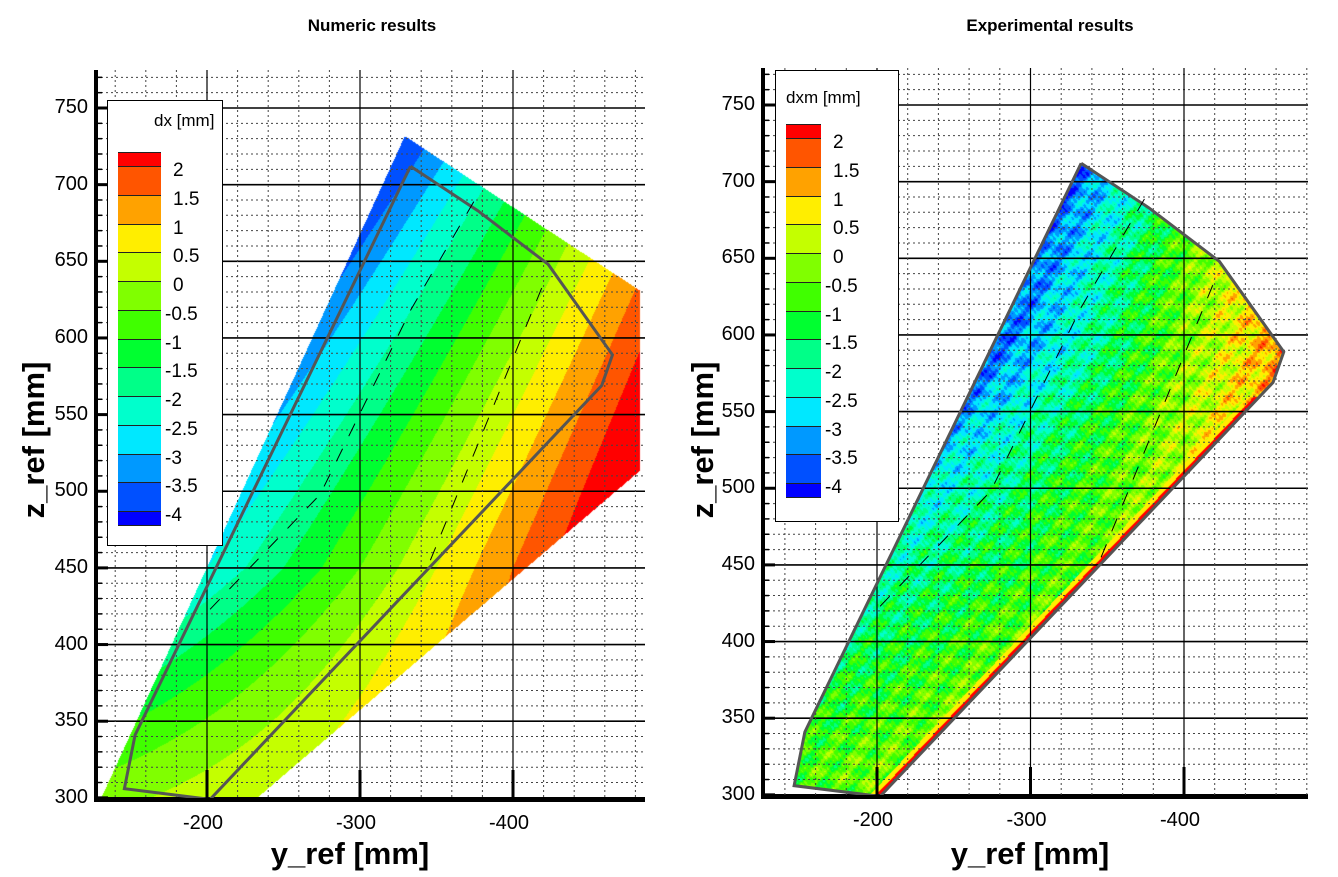 This screenshot has height=877, width=1338. Describe the element at coordinates (350, 853) in the screenshot. I see `numeric-x-axis-label: y_ref [mm]` at that location.